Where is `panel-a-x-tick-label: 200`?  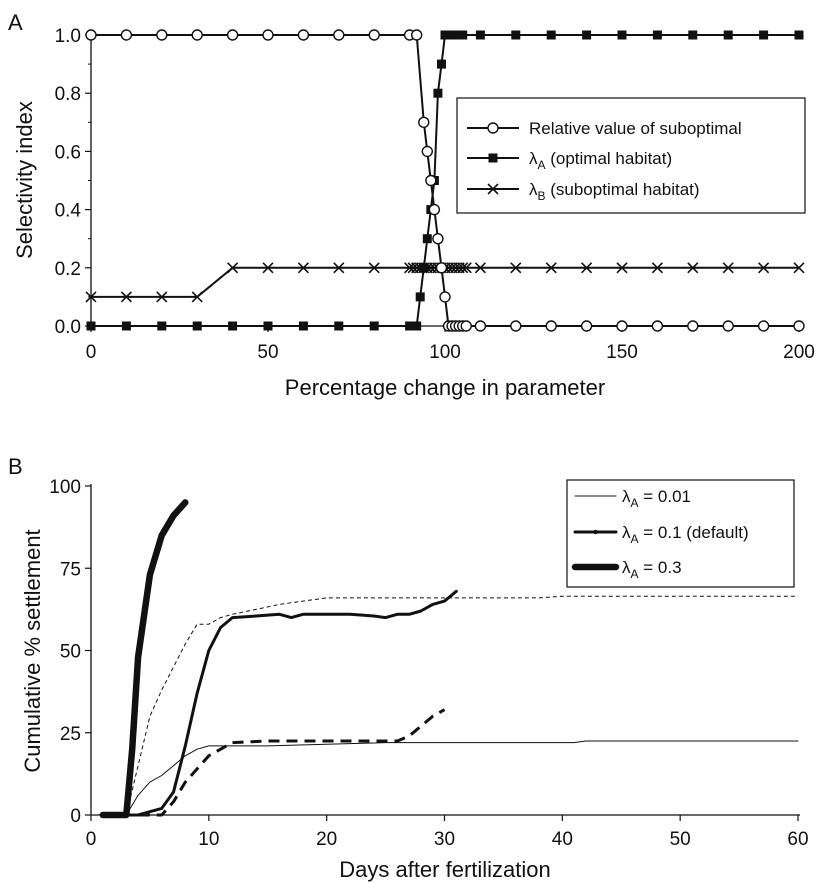 panel-a-x-tick-label: 200 is located at coordinates (799, 352).